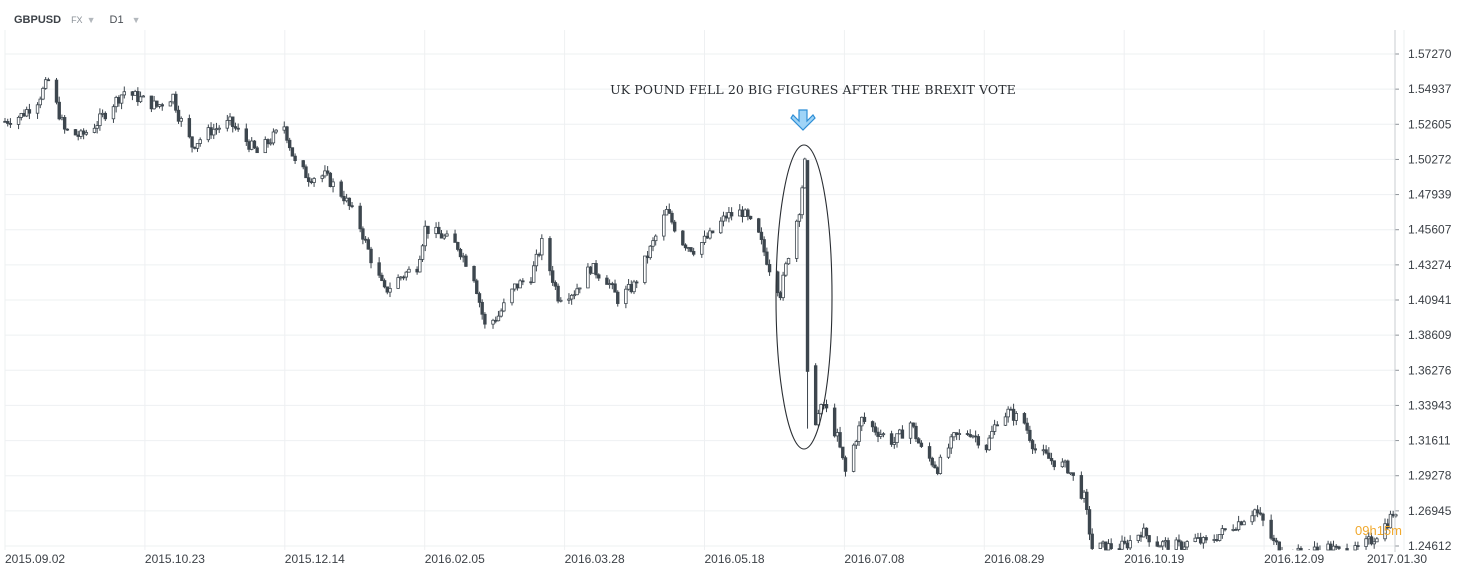  What do you see at coordinates (136, 20) in the screenshot?
I see `timeframe-dropdown-icon: ▼` at bounding box center [136, 20].